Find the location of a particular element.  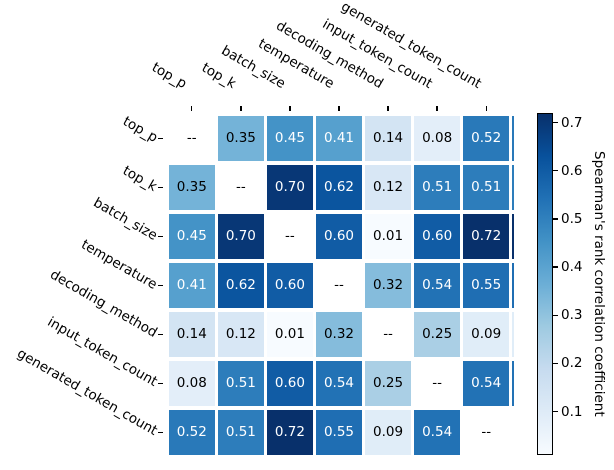

y-tick-label: top_k is located at coordinates (140, 178).